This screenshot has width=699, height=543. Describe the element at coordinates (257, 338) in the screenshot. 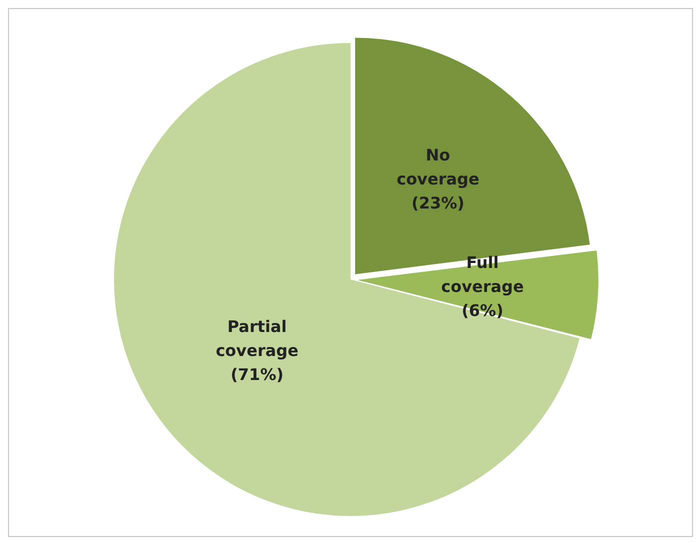

I see `slice-label: Partial coverage` at that location.